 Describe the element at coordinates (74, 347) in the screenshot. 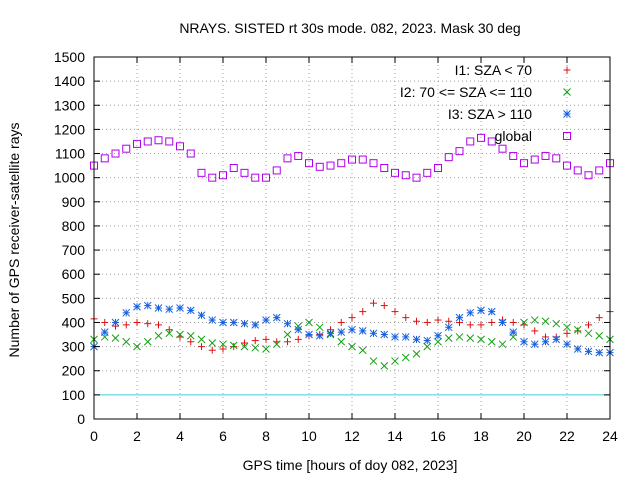

I see `y-tick-label: 300` at that location.